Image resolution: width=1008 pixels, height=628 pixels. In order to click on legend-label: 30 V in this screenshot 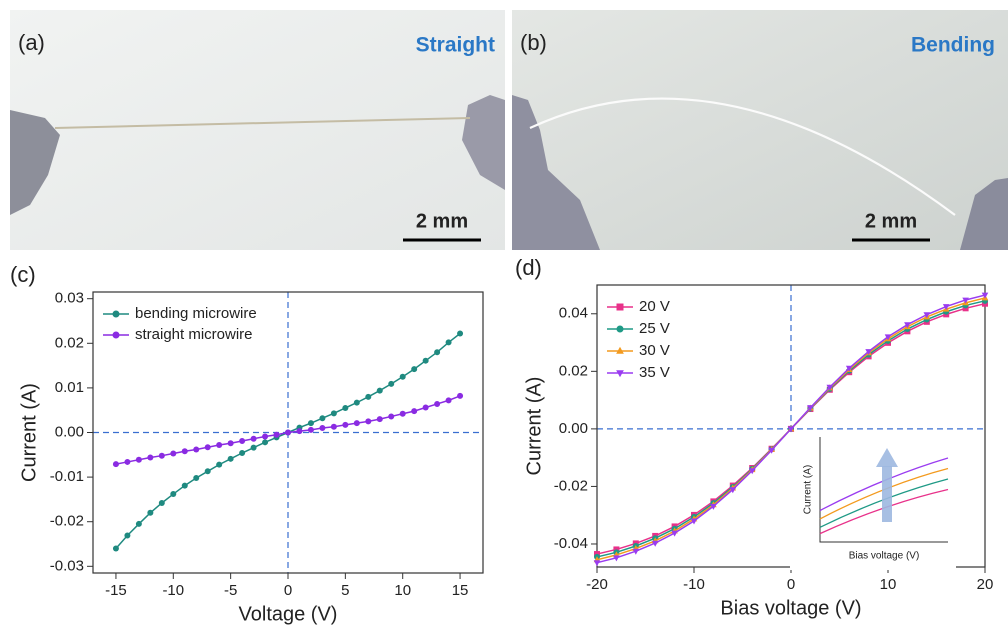, I will do `click(654, 350)`.